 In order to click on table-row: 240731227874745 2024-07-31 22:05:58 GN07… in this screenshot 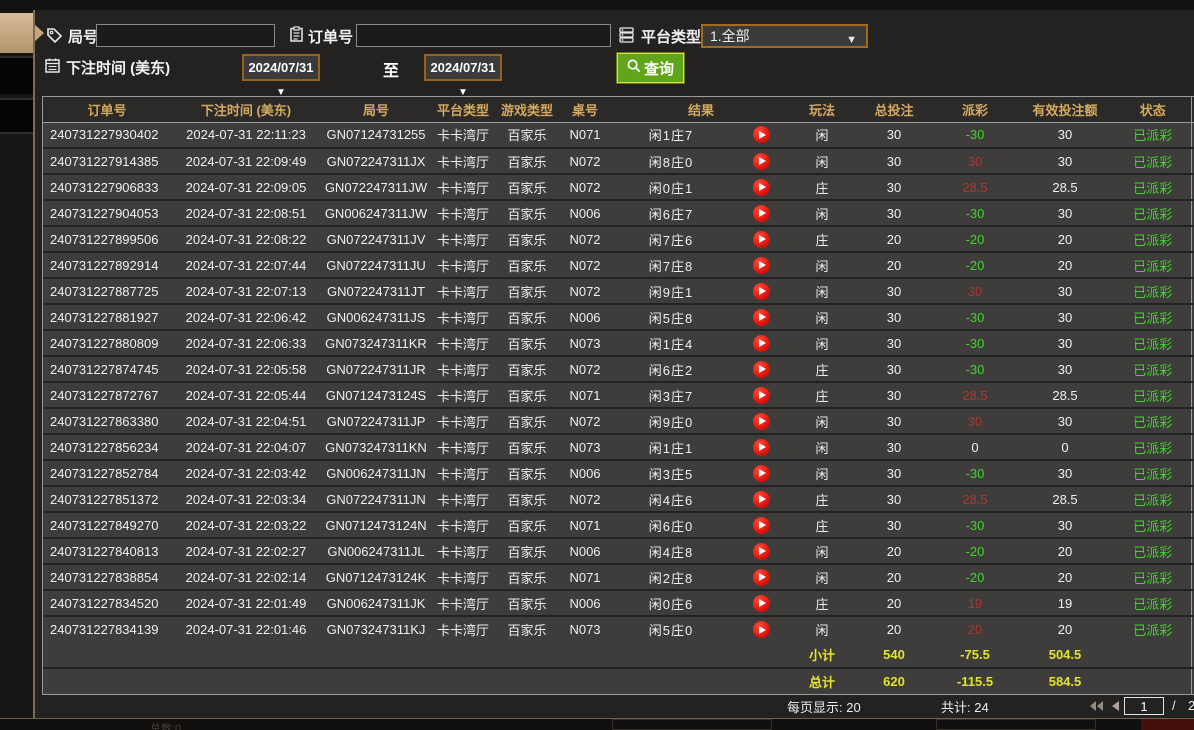, I will do `click(618, 369)`.